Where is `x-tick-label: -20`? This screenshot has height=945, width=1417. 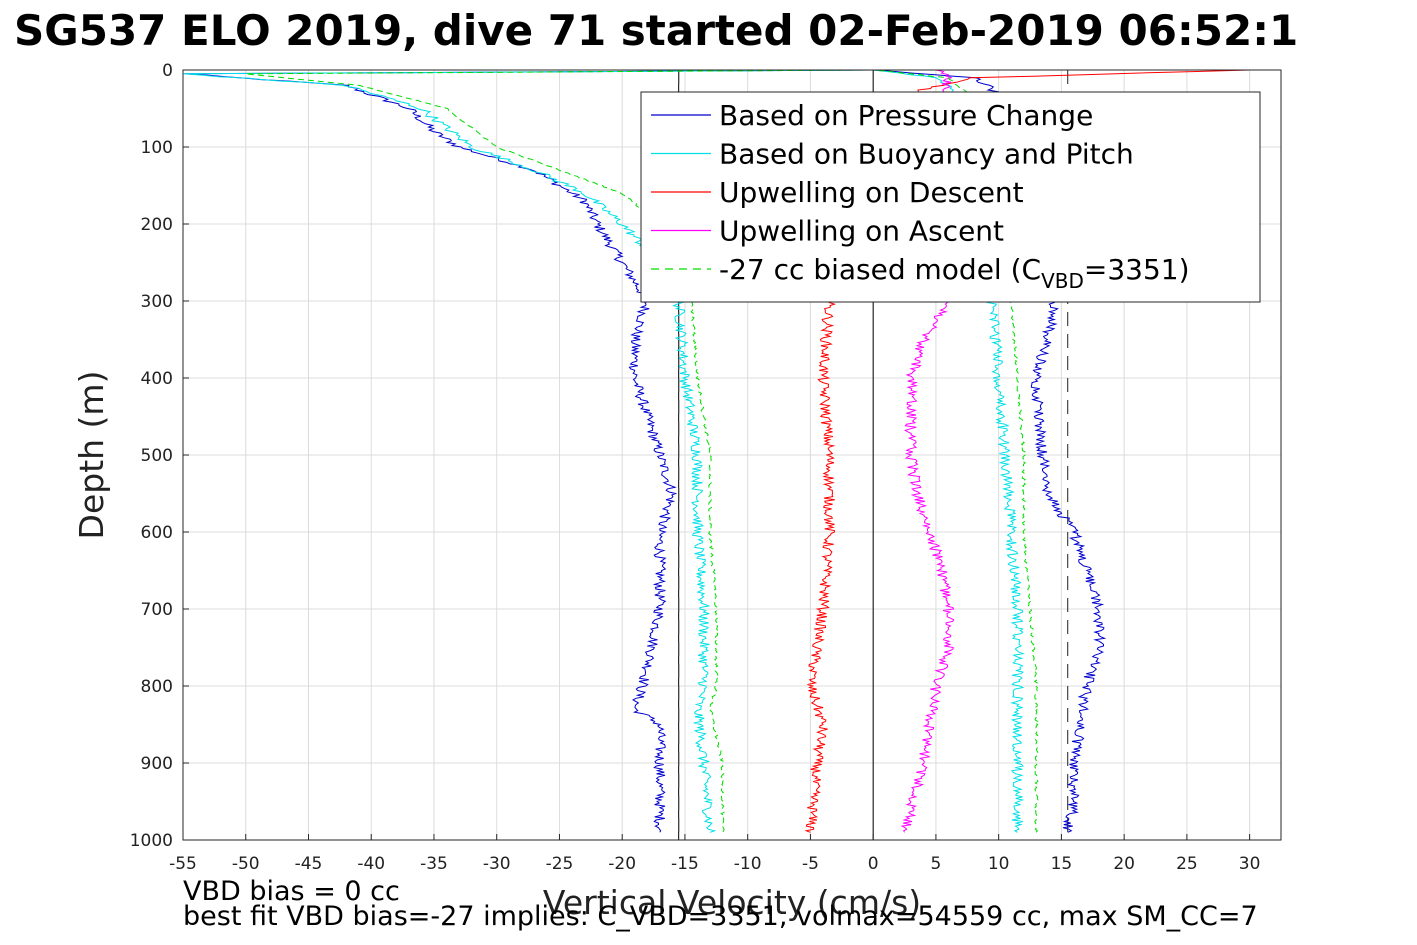
x-tick-label: -20 is located at coordinates (622, 864).